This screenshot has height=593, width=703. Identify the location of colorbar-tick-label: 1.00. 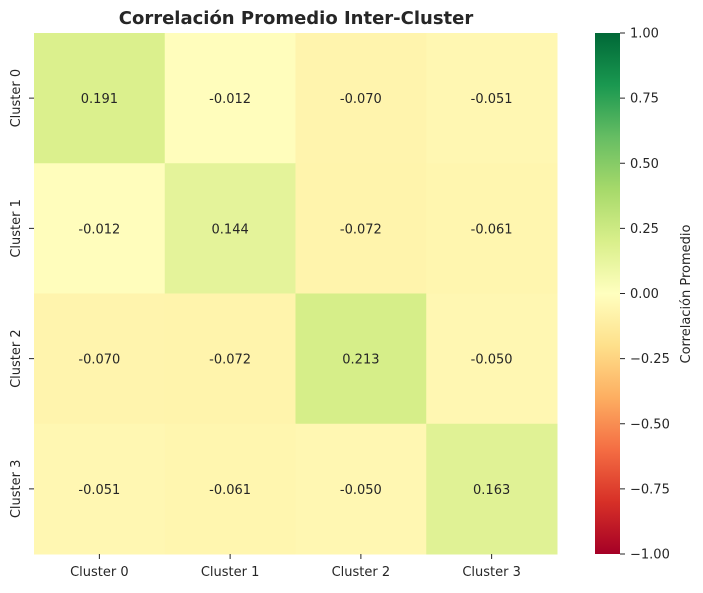
(644, 34).